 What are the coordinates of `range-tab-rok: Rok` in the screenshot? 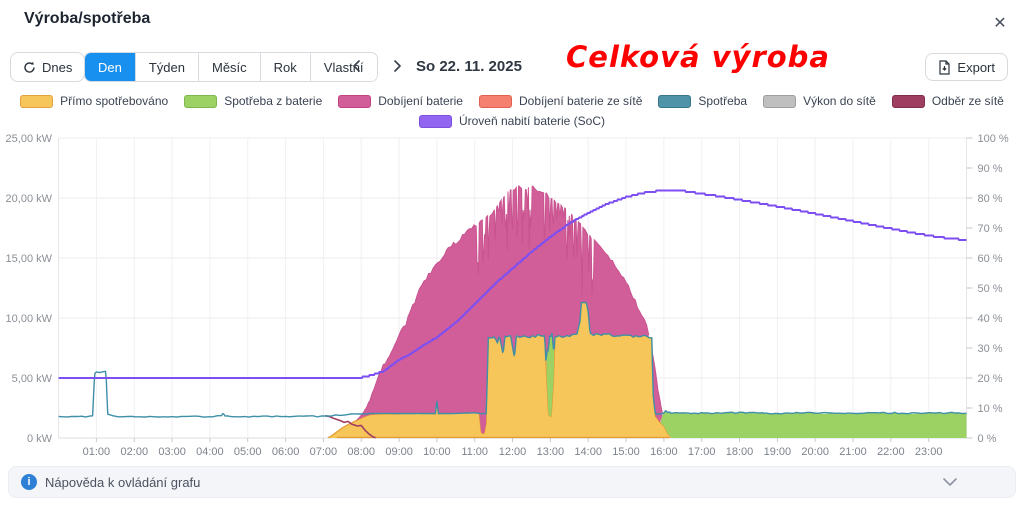 It's located at (285, 67).